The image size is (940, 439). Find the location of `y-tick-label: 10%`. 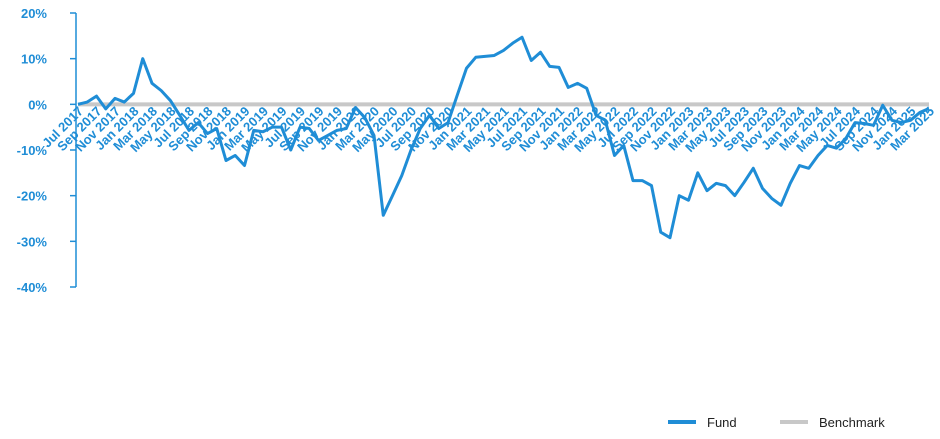

y-tick-label: 10% is located at coordinates (34, 59).